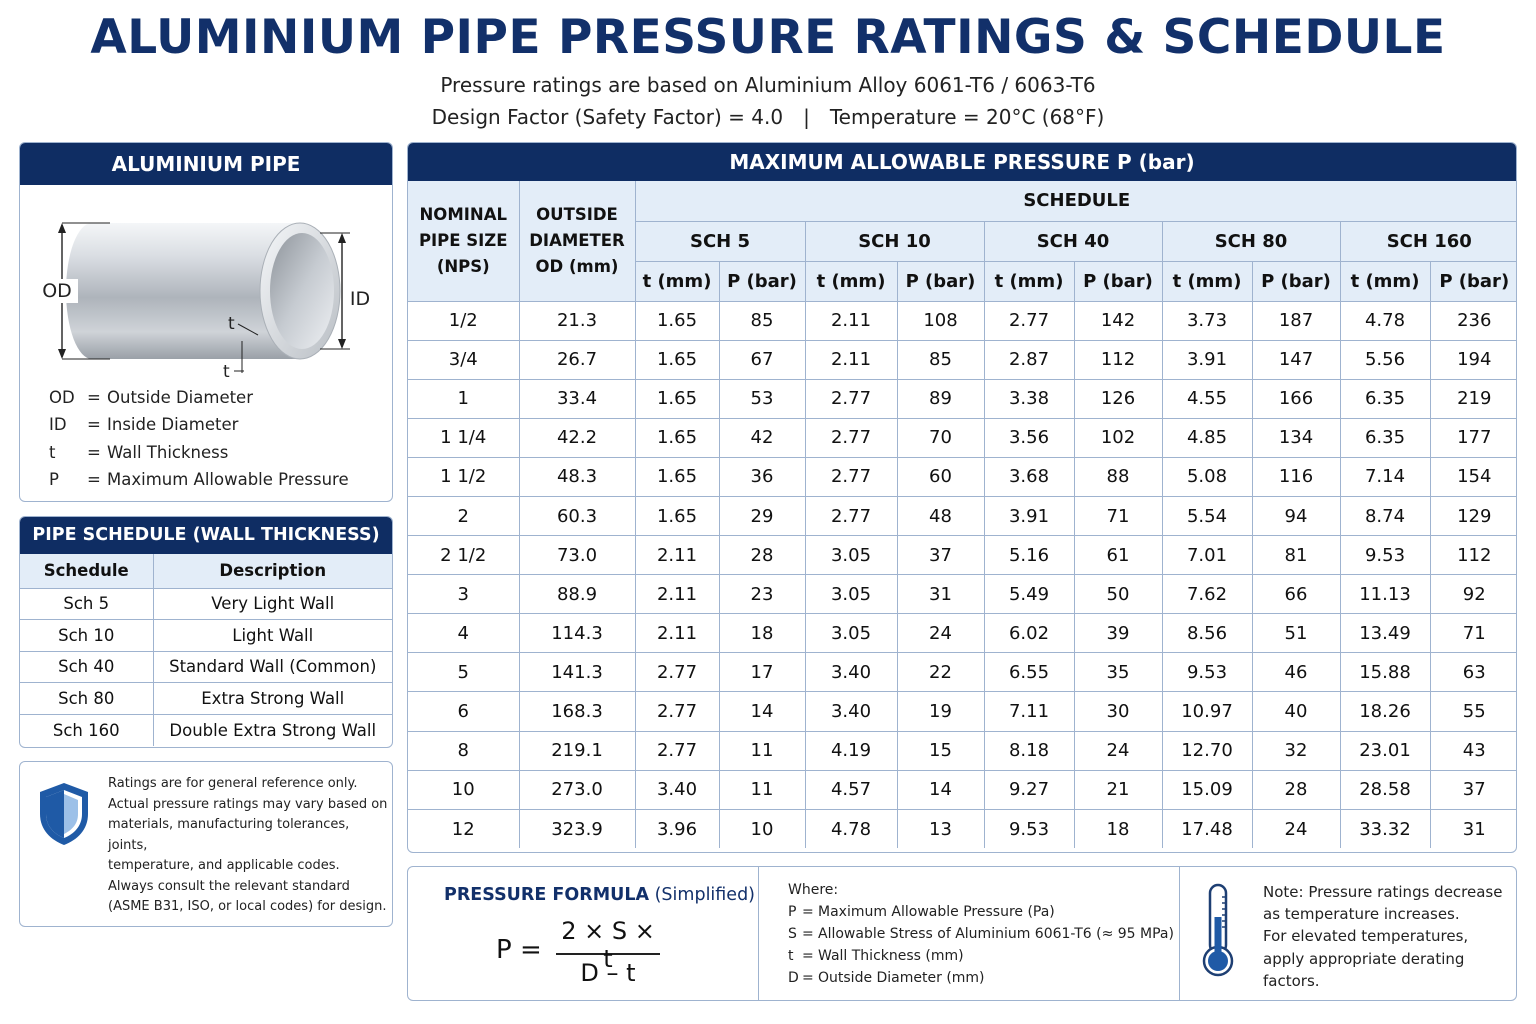 This screenshot has height=1024, width=1536. Describe the element at coordinates (464, 437) in the screenshot. I see `nps-cell: 1 1/4` at that location.